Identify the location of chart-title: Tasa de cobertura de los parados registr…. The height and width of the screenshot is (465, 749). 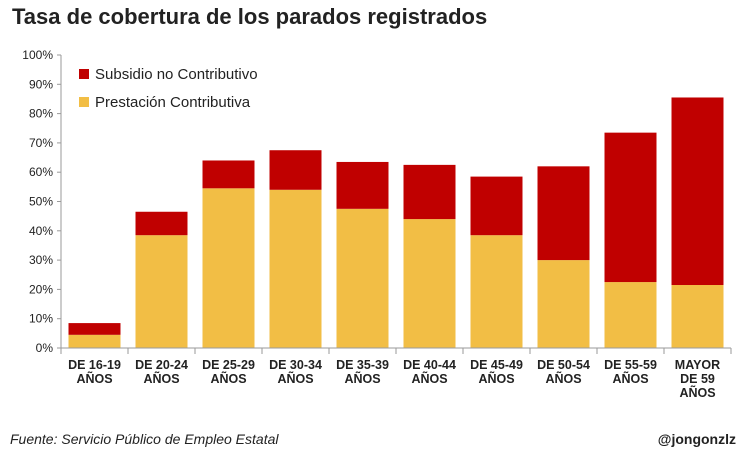
(250, 16).